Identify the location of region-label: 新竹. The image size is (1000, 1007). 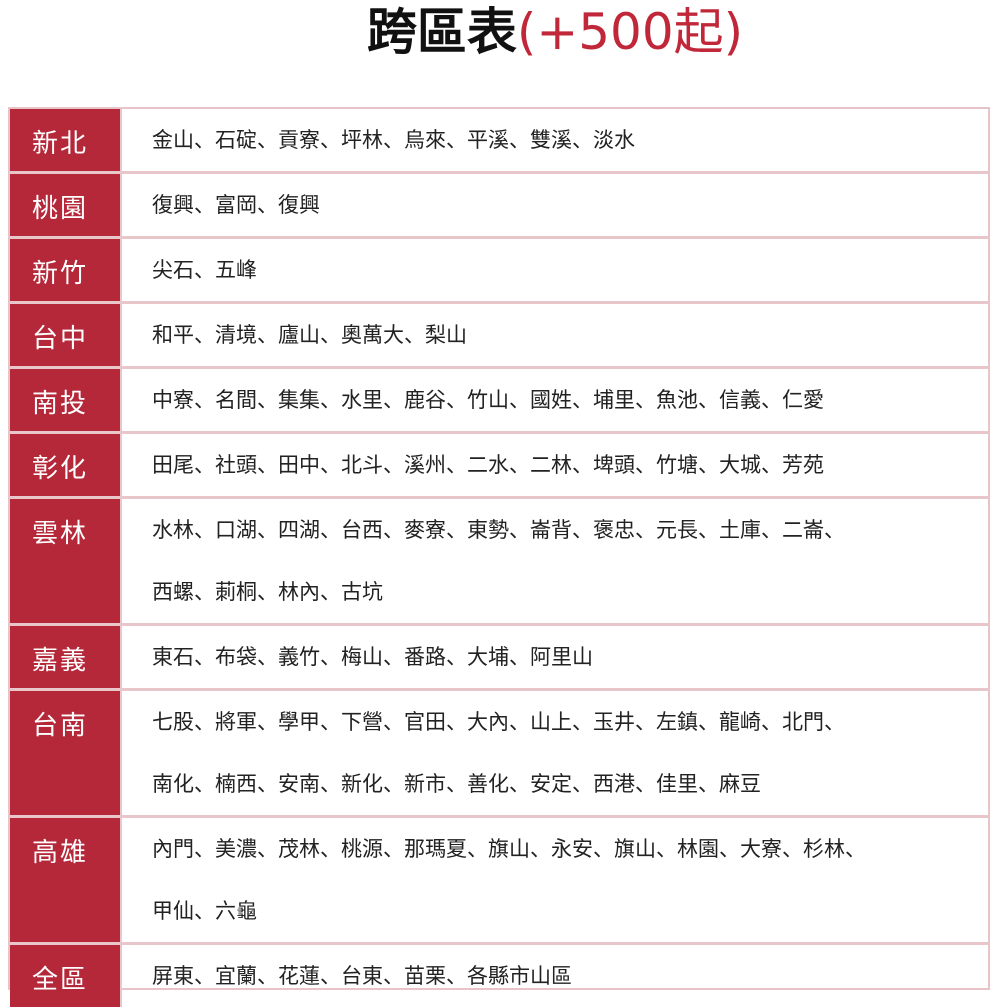
(65, 270).